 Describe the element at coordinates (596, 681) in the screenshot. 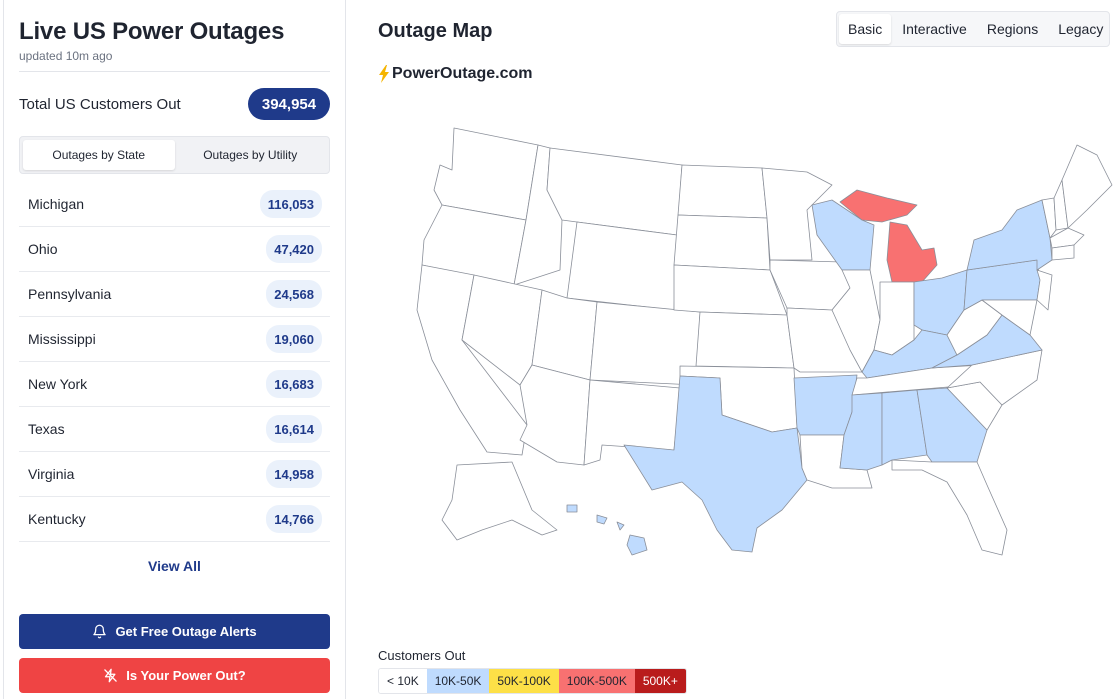

I see `legend-item-100k-500k: 100K-500K` at that location.